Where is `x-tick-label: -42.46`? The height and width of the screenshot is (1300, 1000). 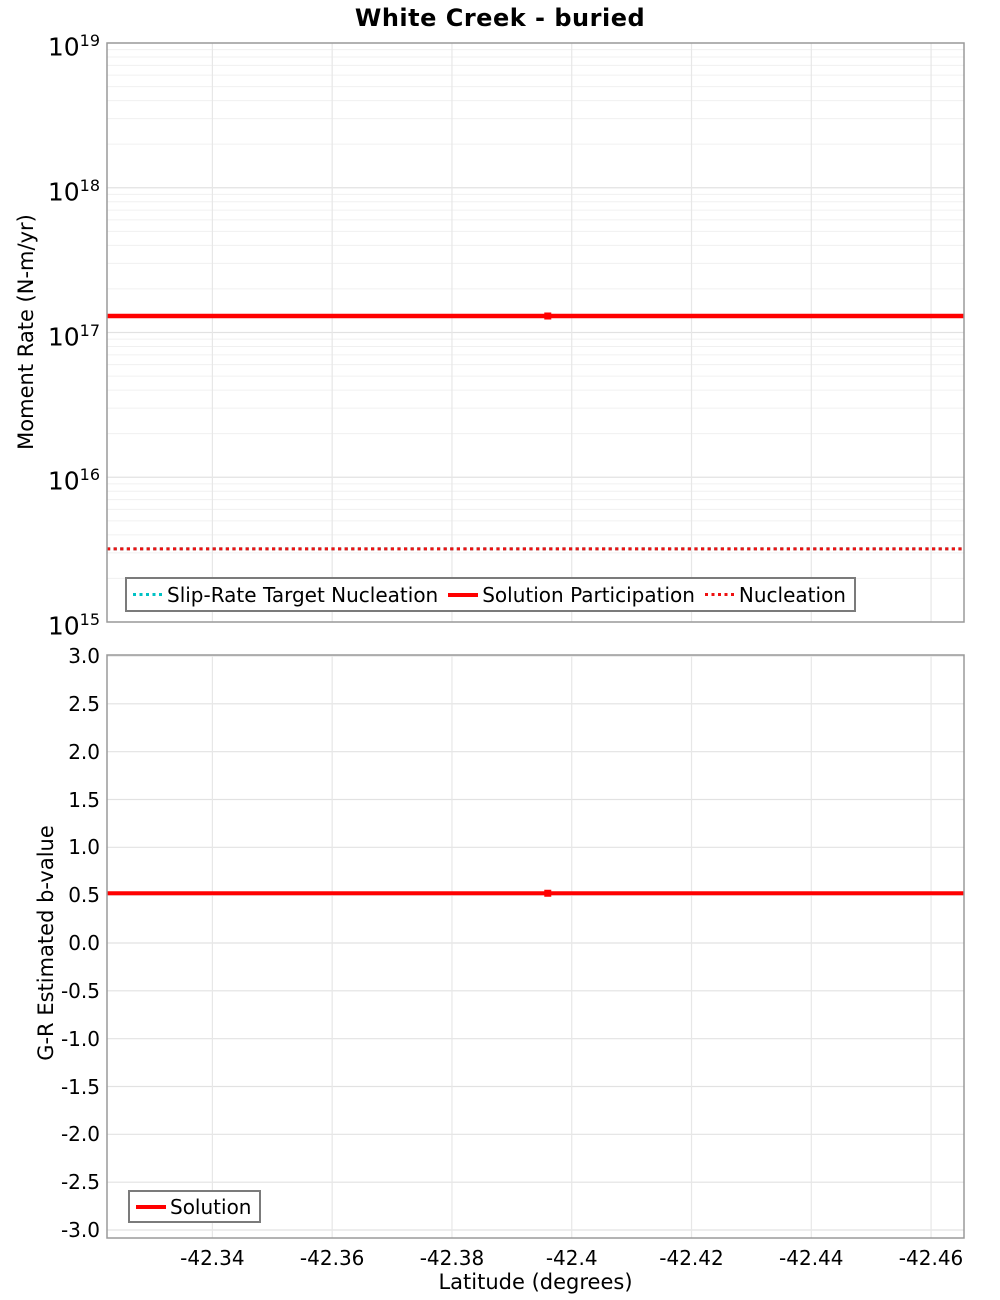 x-tick-label: -42.46 is located at coordinates (931, 1258).